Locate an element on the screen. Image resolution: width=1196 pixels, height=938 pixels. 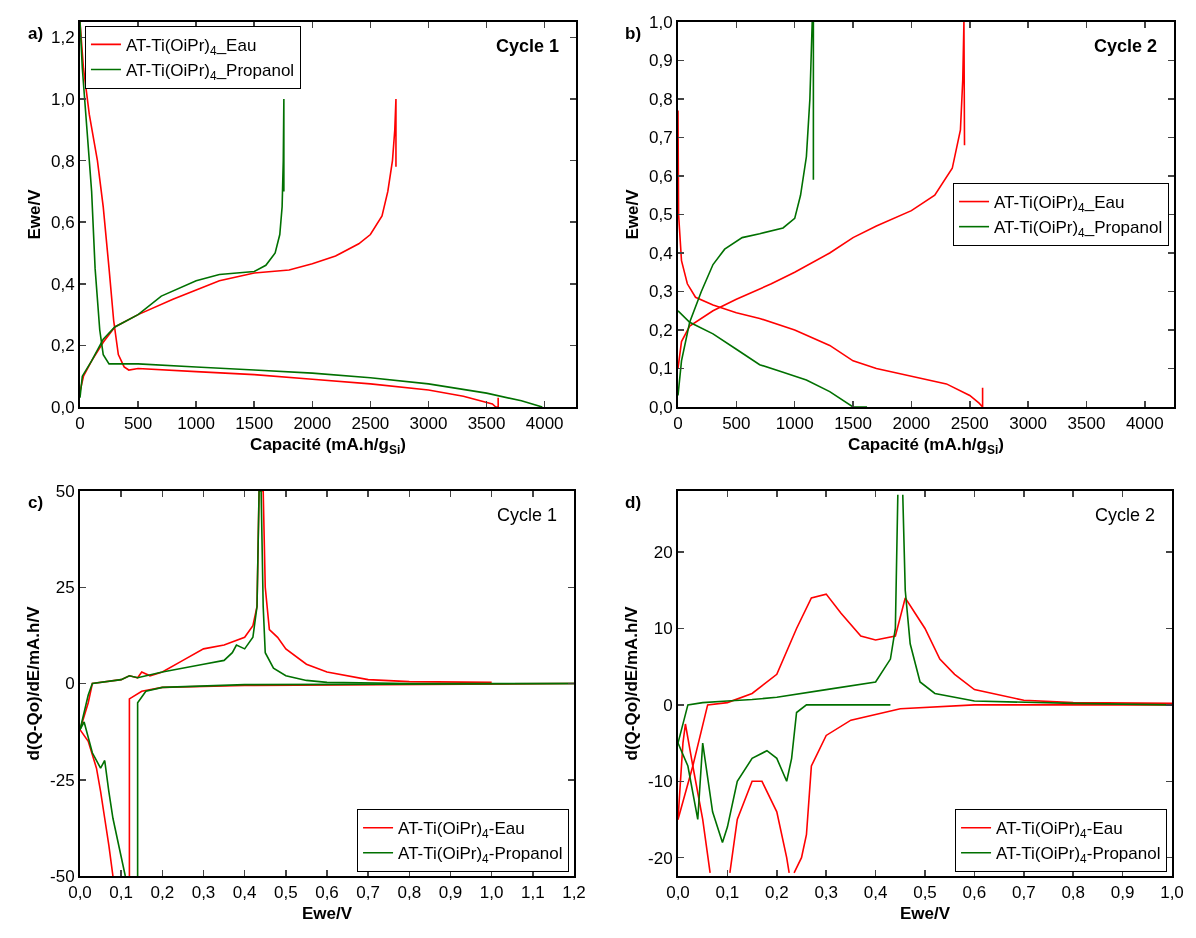
text: c) is located at coordinates (36, 502).